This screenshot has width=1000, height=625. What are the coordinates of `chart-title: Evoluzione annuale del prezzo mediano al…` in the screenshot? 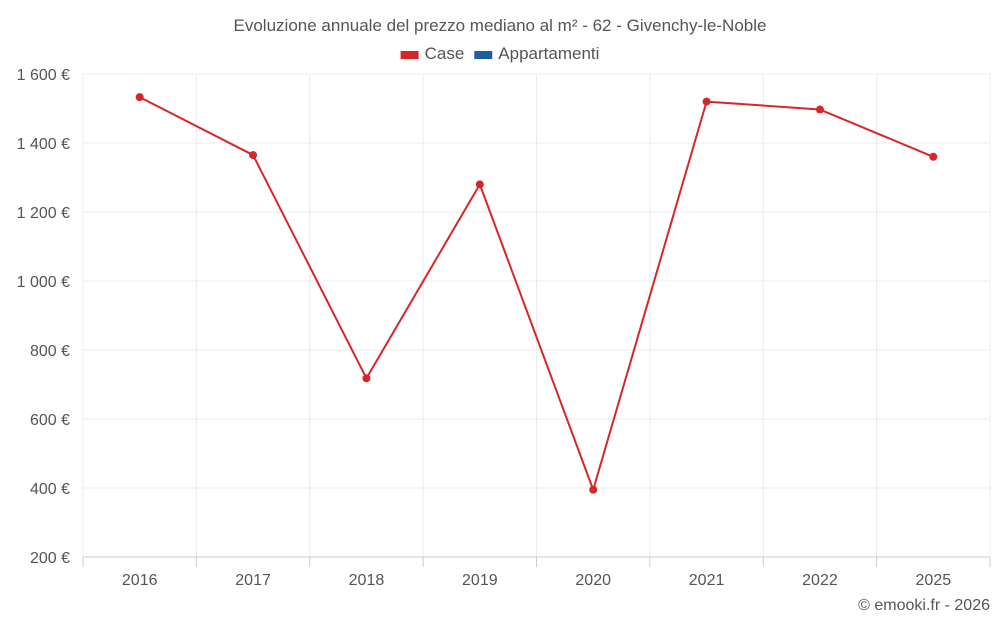 It's located at (500, 25).